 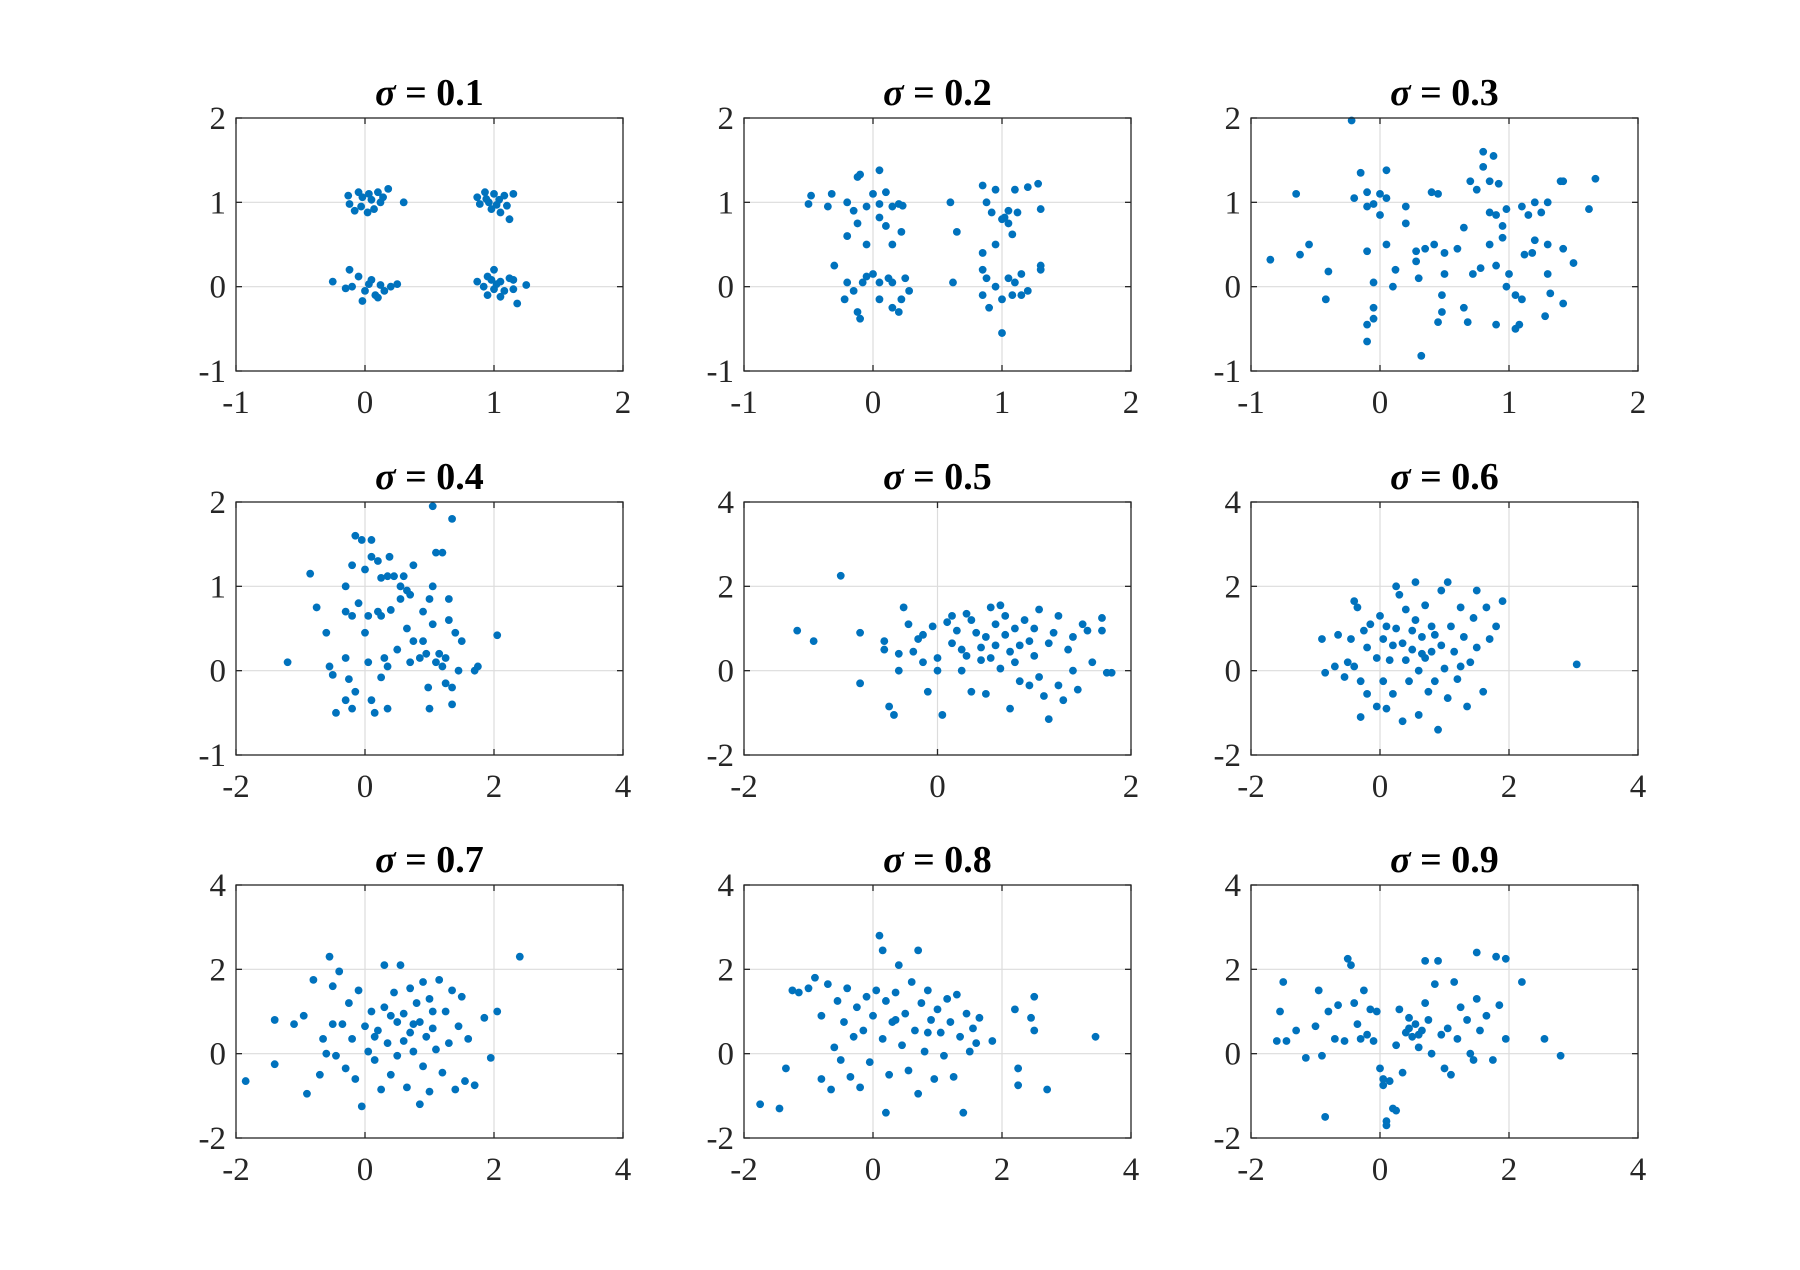 What do you see at coordinates (1430, 1013) in the screenshot?
I see `subplot-9: -2 0 2 4 -2 0 2 4 σ = 0.9` at bounding box center [1430, 1013].